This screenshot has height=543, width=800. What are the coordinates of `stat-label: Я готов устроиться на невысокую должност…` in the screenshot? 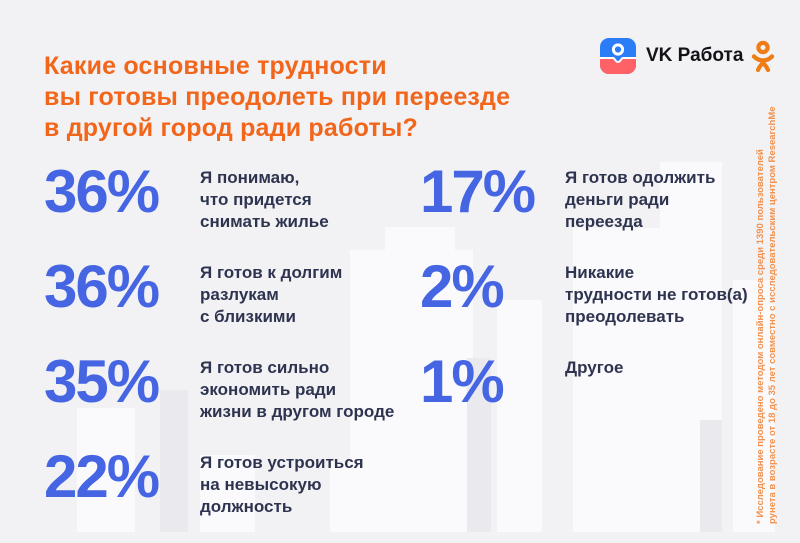 It's located at (282, 484).